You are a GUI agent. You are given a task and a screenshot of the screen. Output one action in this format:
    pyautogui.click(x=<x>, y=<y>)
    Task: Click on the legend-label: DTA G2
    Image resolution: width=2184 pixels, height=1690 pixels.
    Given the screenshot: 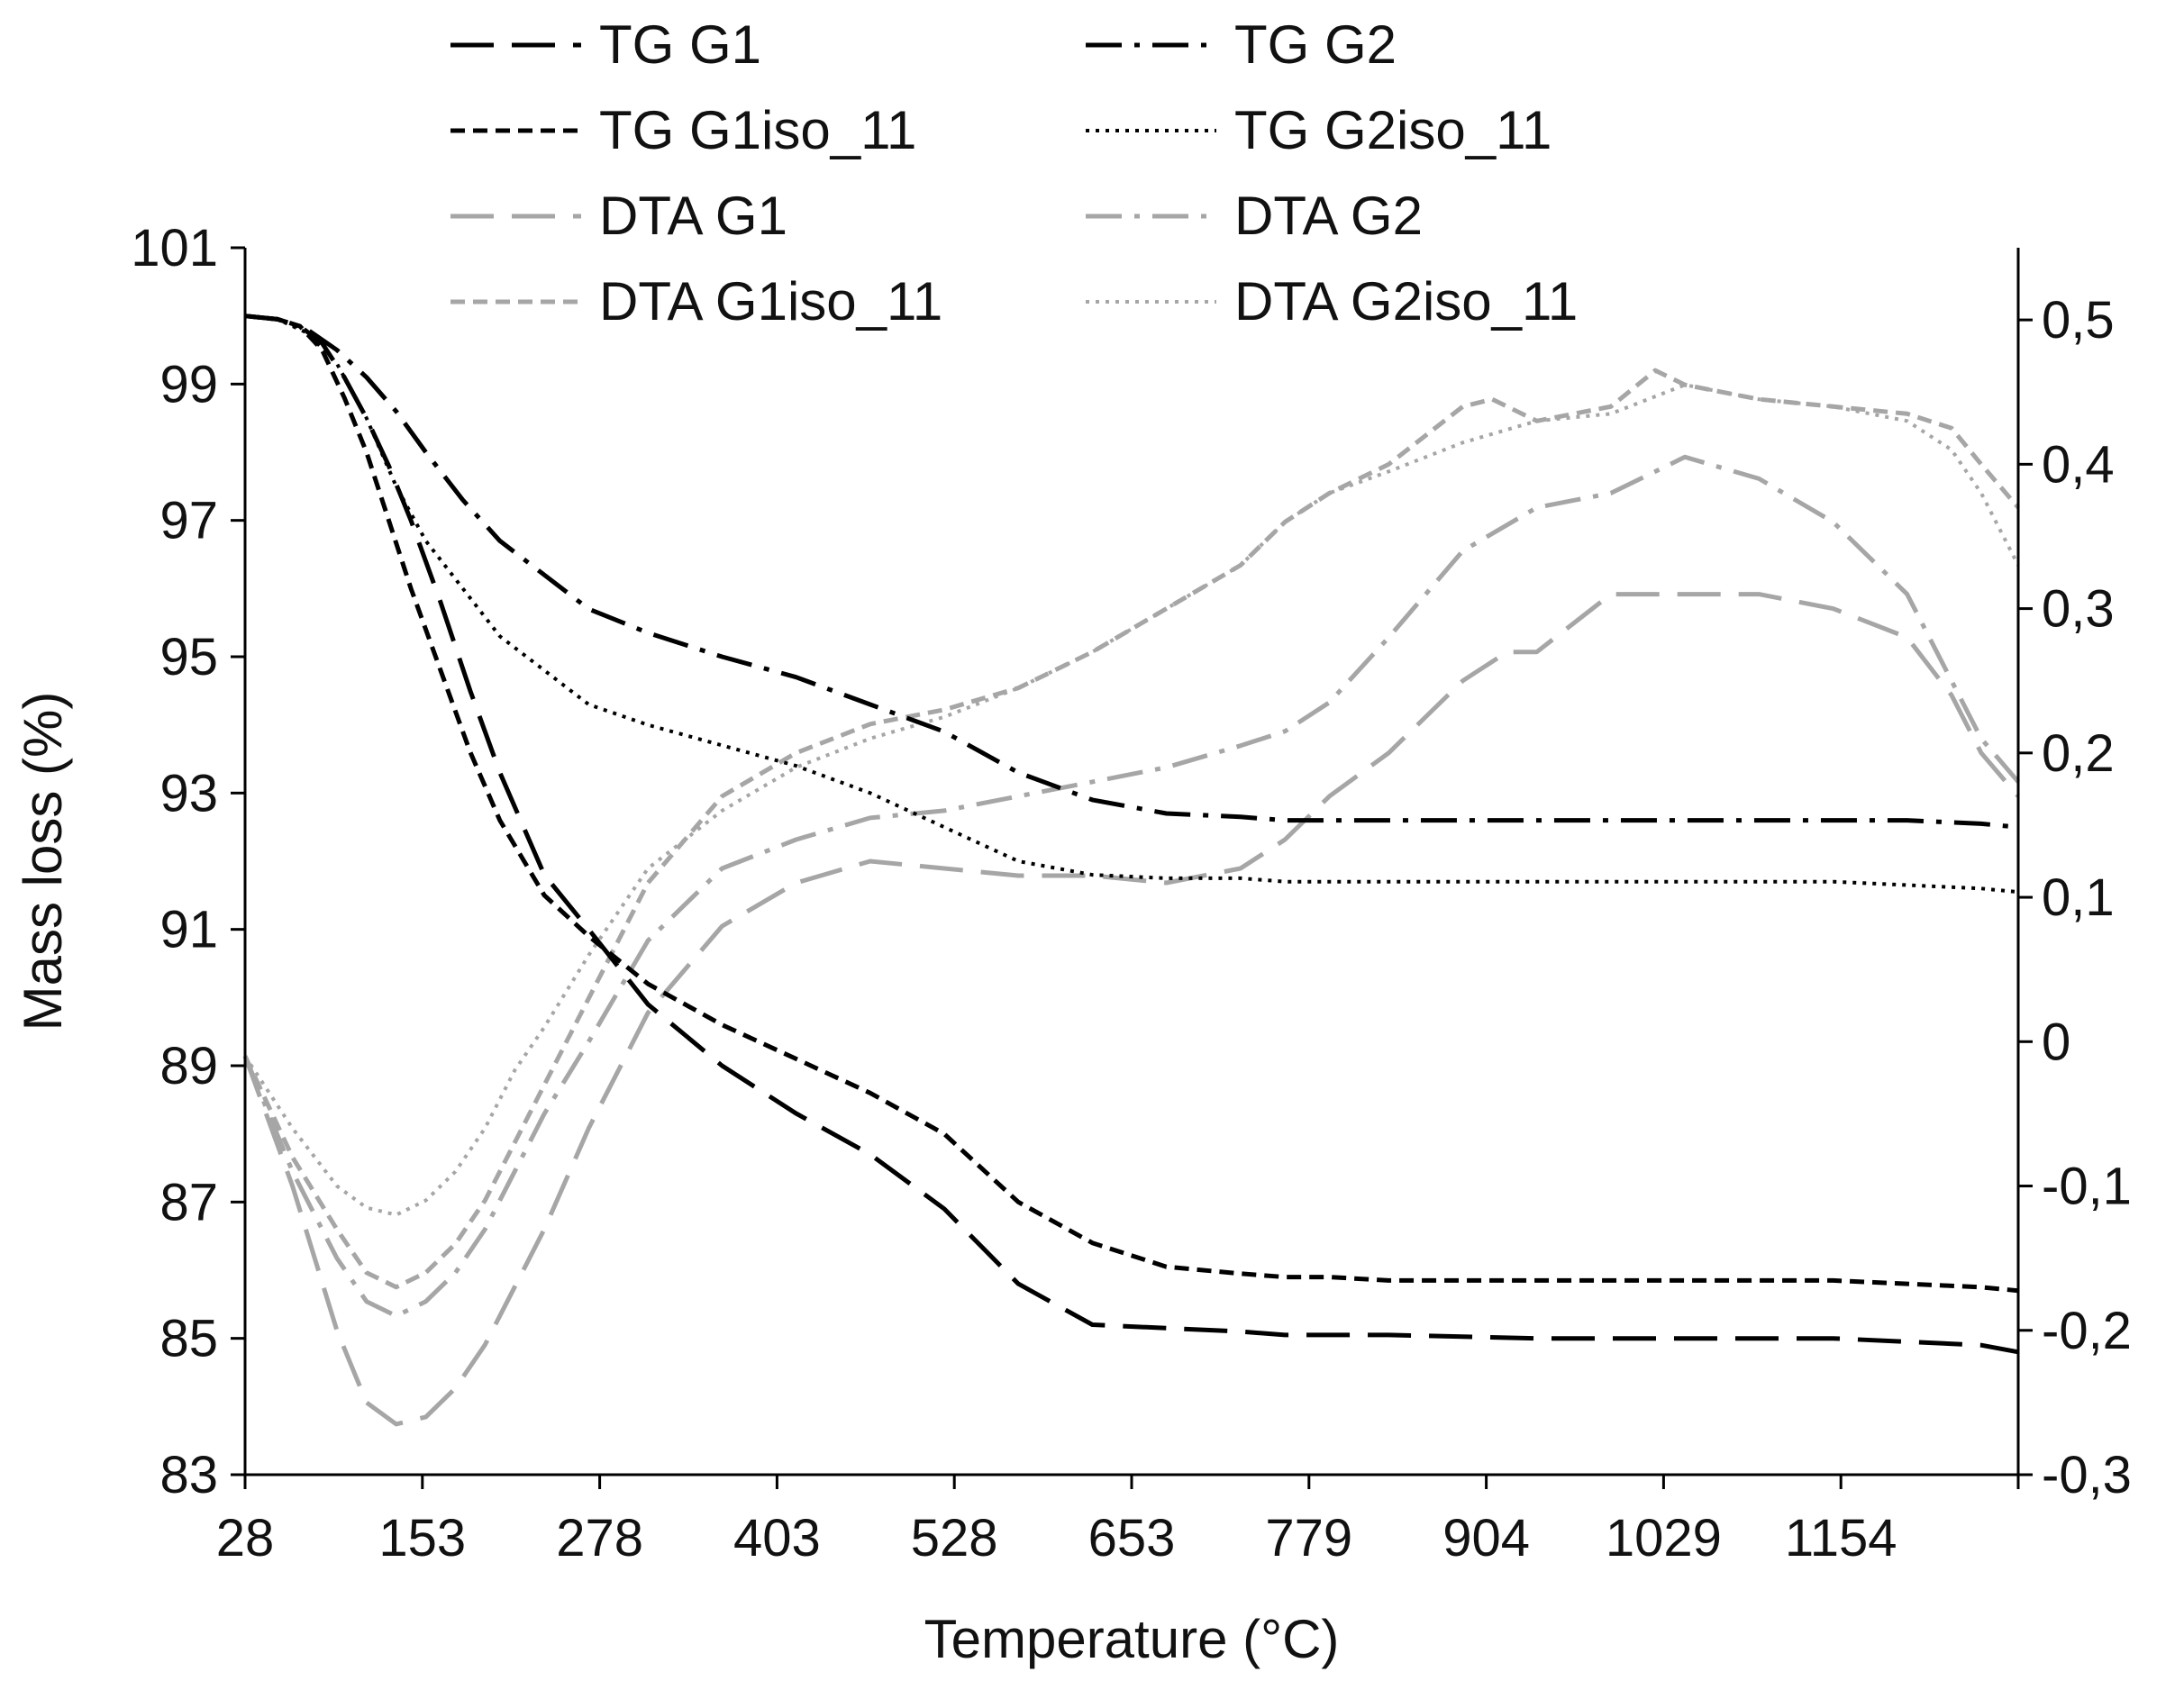 What is the action you would take?
    pyautogui.click(x=1329, y=216)
    